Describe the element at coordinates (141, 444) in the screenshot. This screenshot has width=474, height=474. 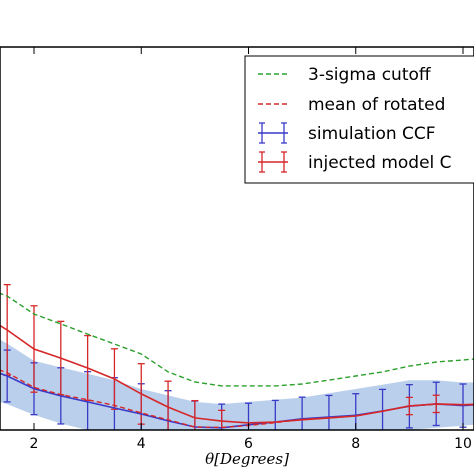
I see `x-tick-label: 4` at that location.